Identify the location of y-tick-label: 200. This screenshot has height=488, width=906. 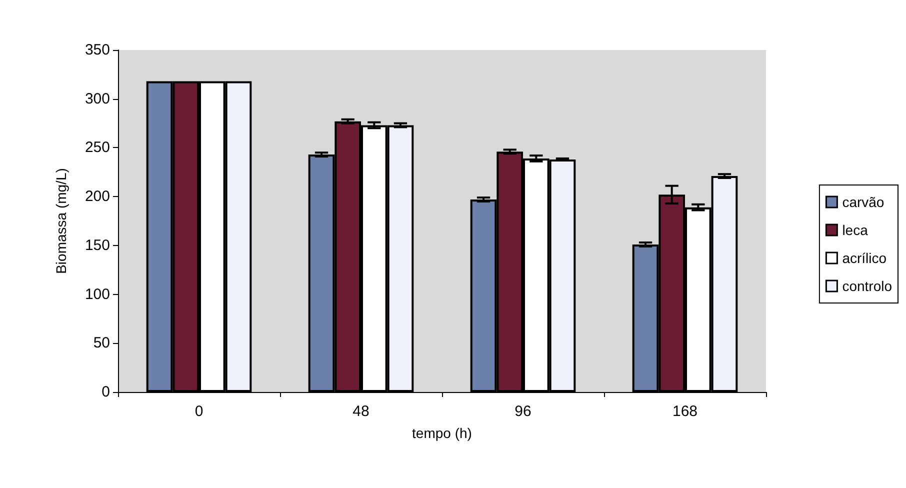
(97, 197).